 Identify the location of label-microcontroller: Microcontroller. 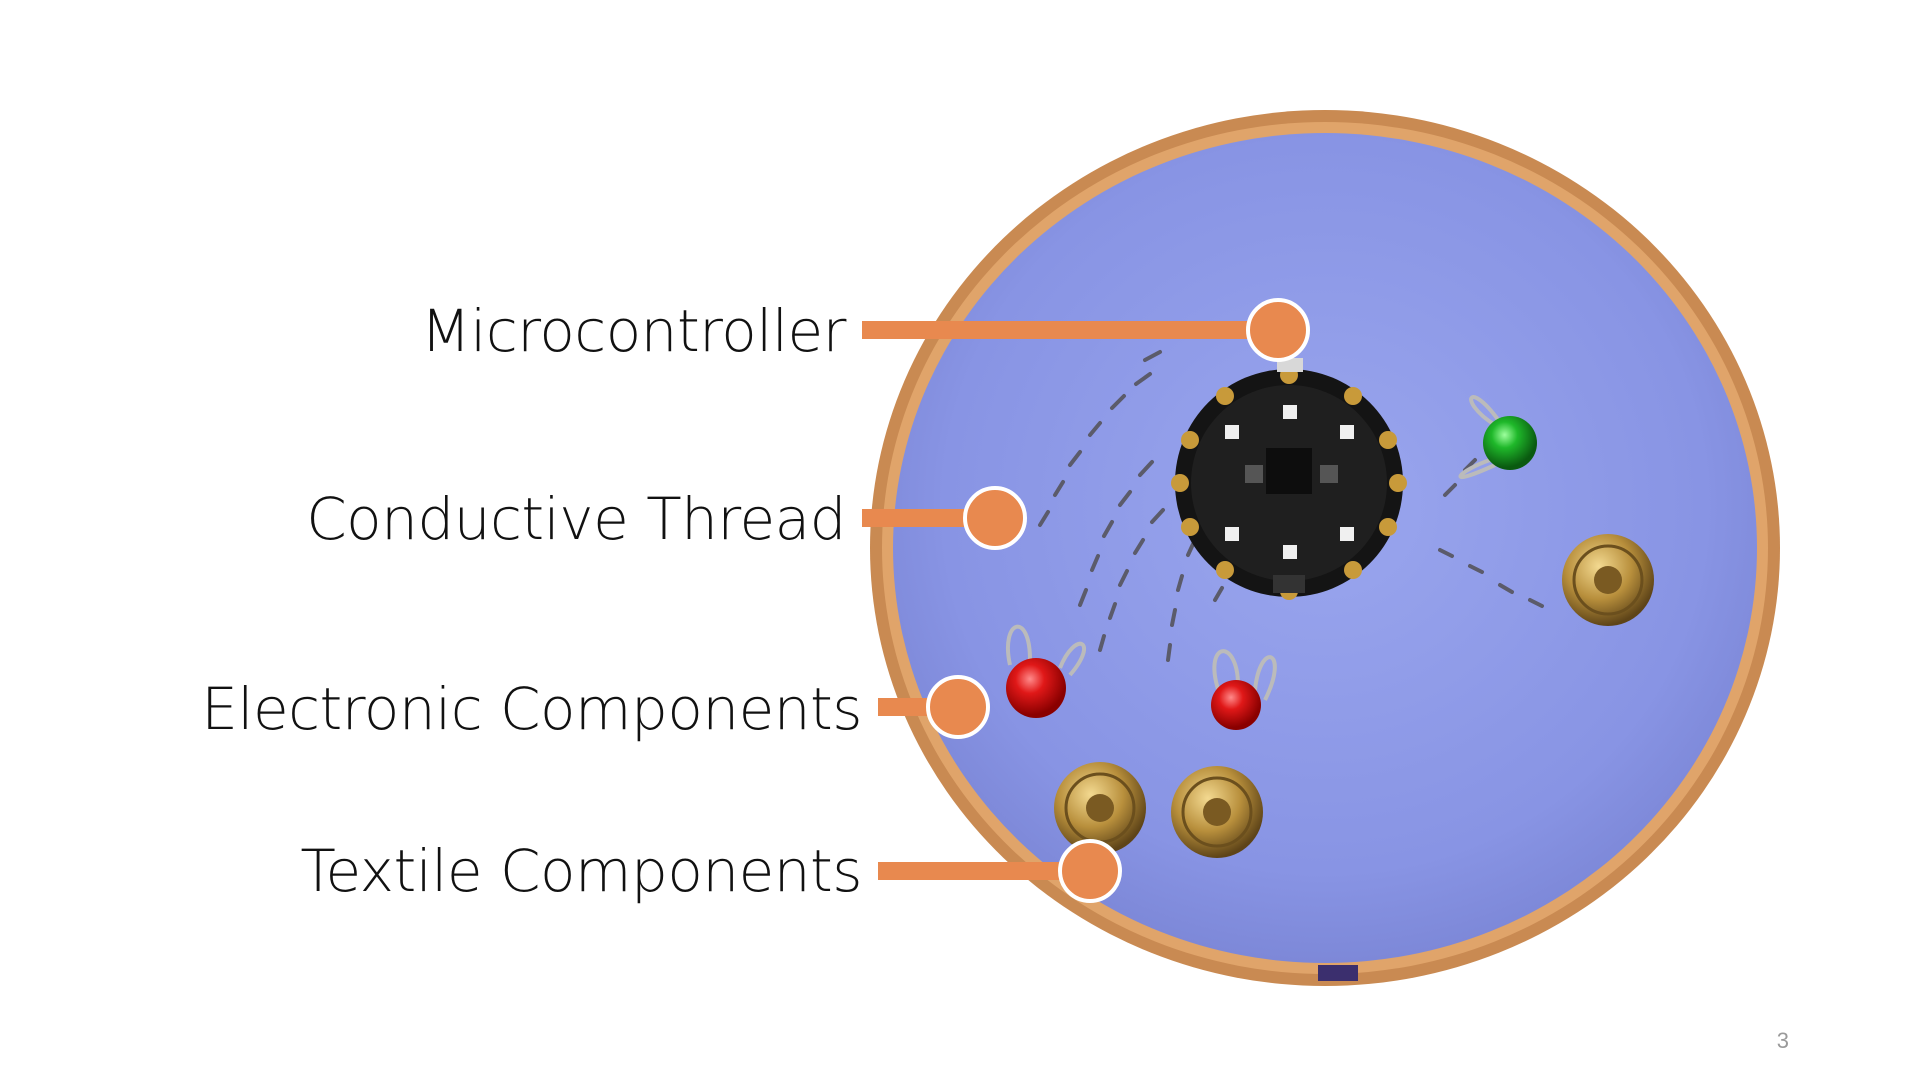
(633, 331).